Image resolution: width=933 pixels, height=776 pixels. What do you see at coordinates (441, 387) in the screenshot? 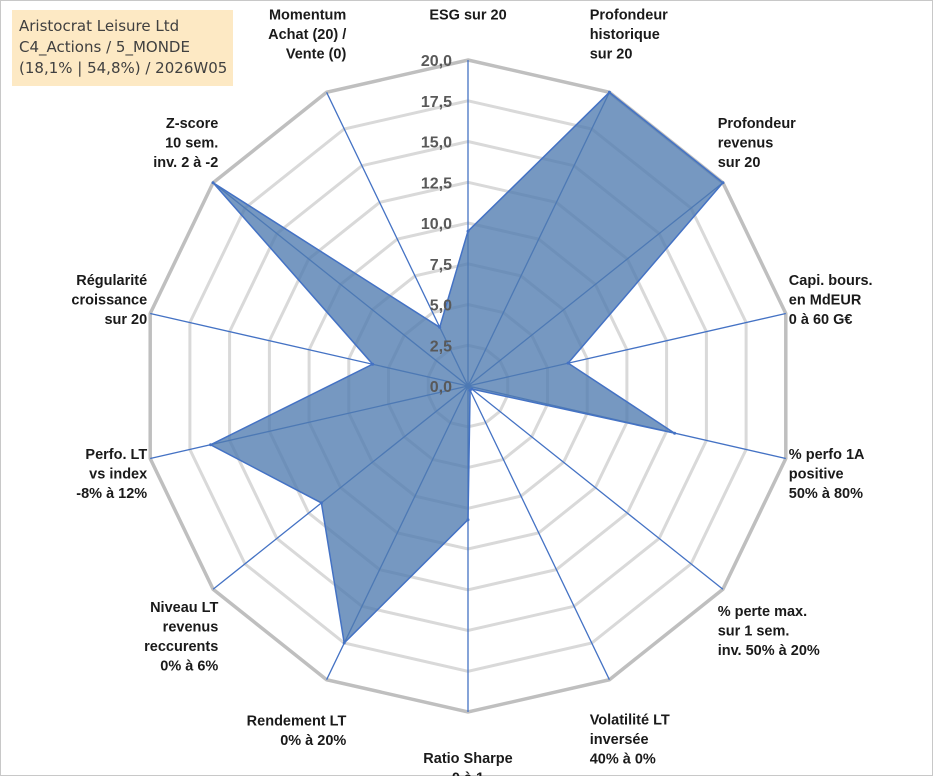
I see `tick-label-0: 0,0` at bounding box center [441, 387].